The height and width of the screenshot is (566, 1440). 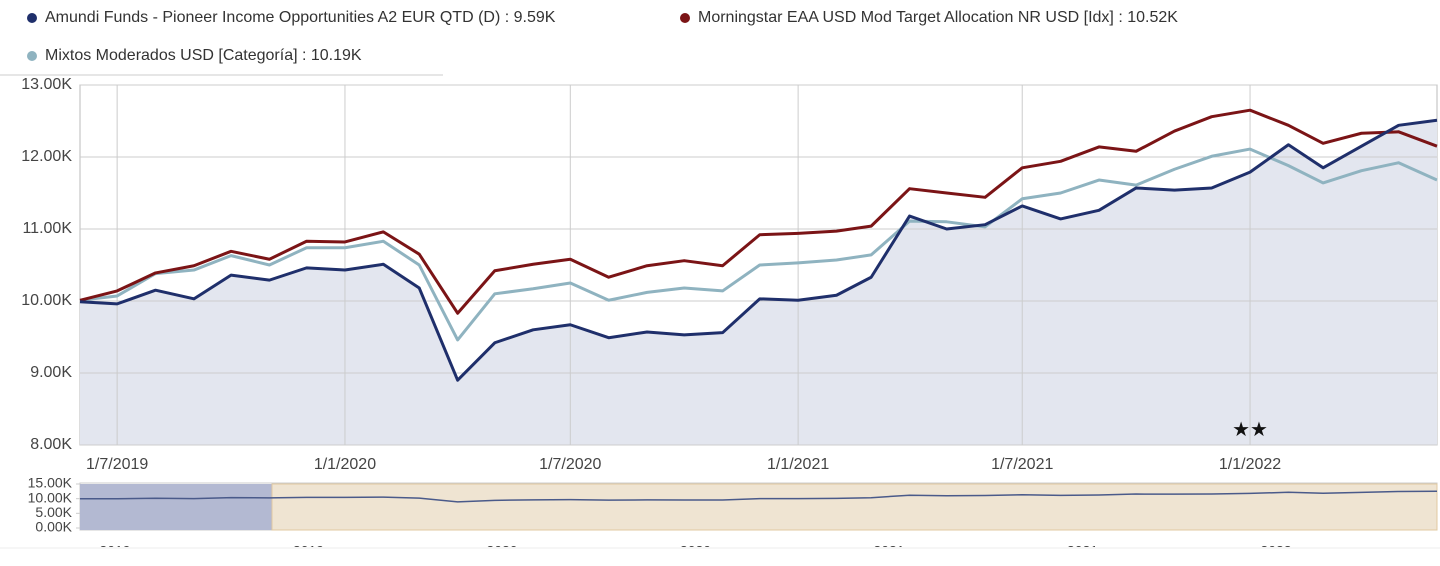 I want to click on nav-y-label: 15.00K, so click(x=50, y=483).